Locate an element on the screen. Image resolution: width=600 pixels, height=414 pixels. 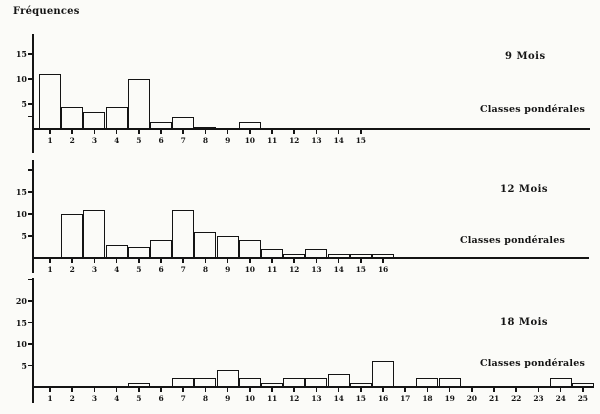
x-tick-label: 11 is located at coordinates (272, 398).